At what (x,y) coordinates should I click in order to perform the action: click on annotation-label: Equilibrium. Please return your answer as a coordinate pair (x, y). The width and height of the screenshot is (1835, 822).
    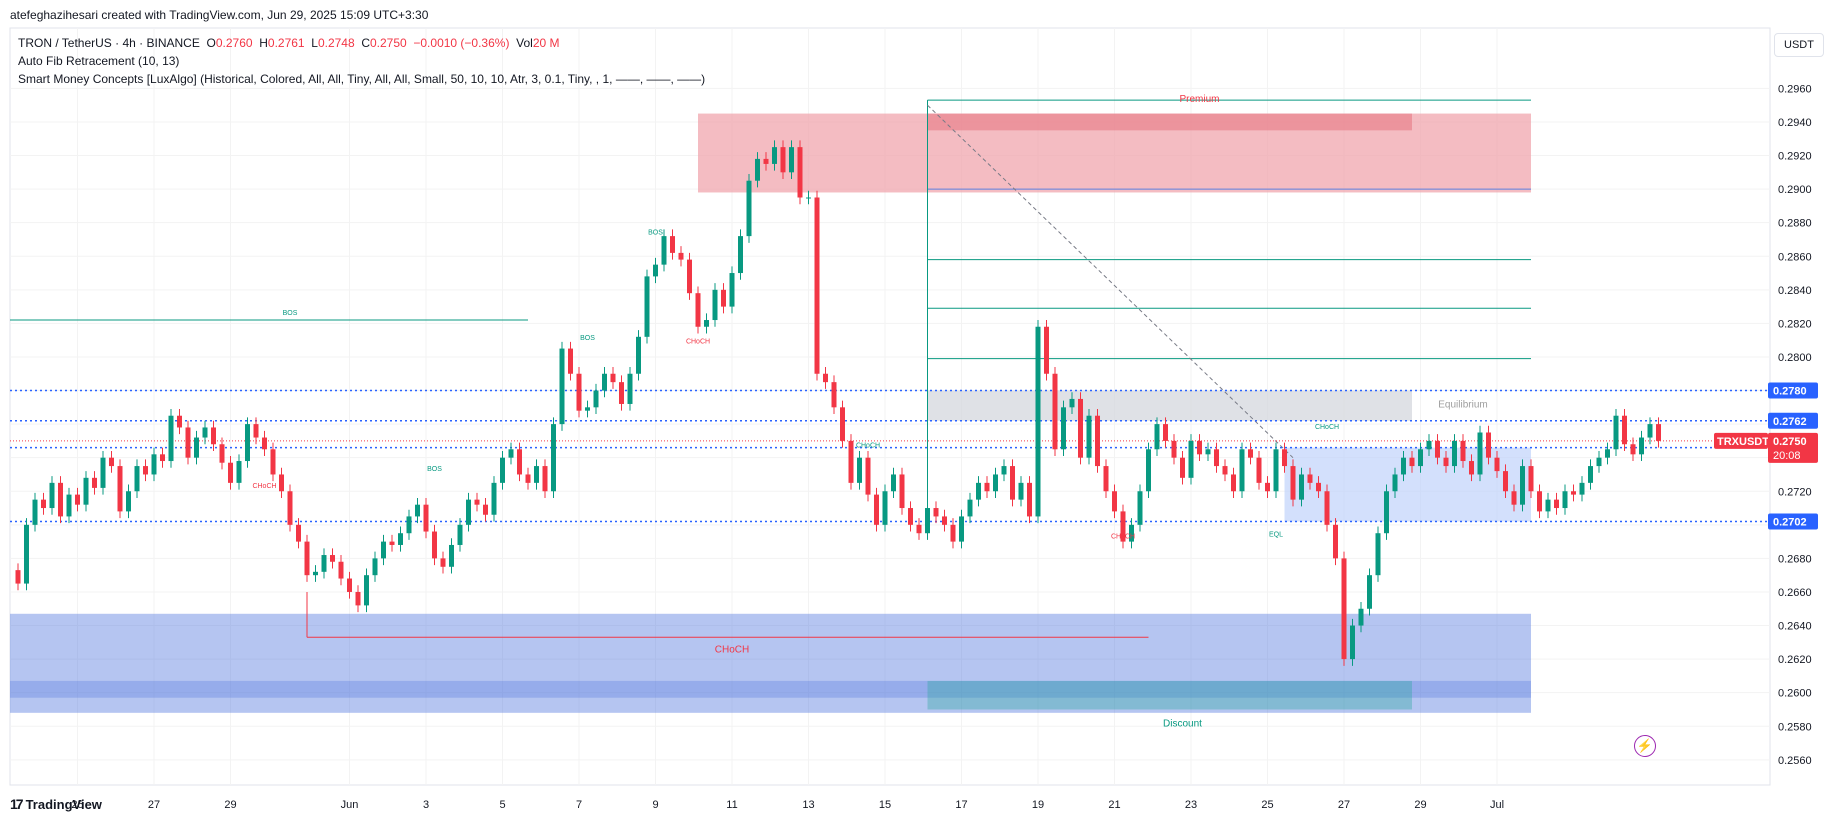
    Looking at the image, I should click on (1462, 404).